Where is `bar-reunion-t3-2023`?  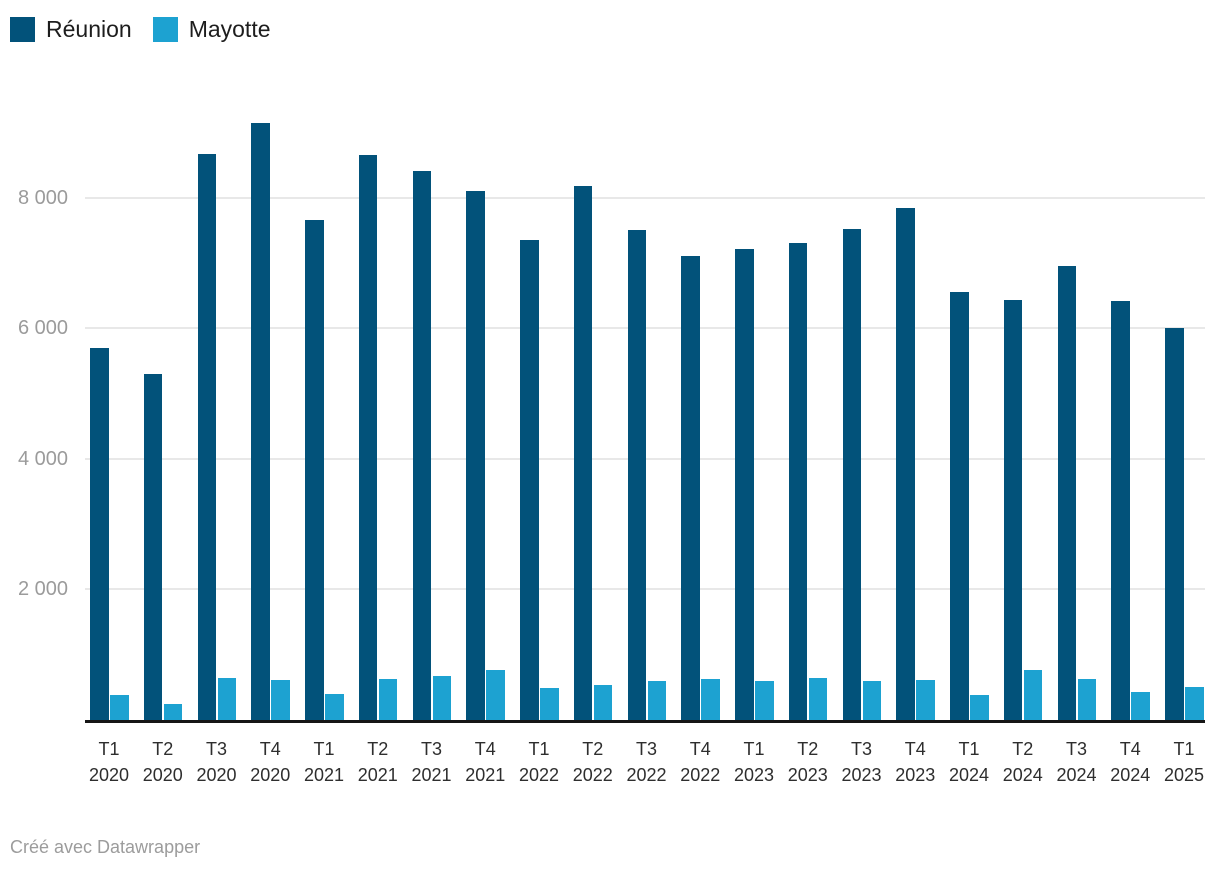 bar-reunion-t3-2023 is located at coordinates (851, 474).